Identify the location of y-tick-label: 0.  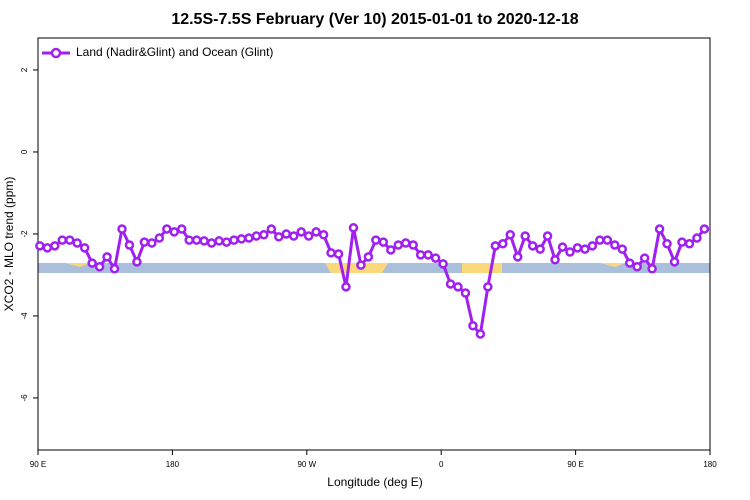
(24, 151).